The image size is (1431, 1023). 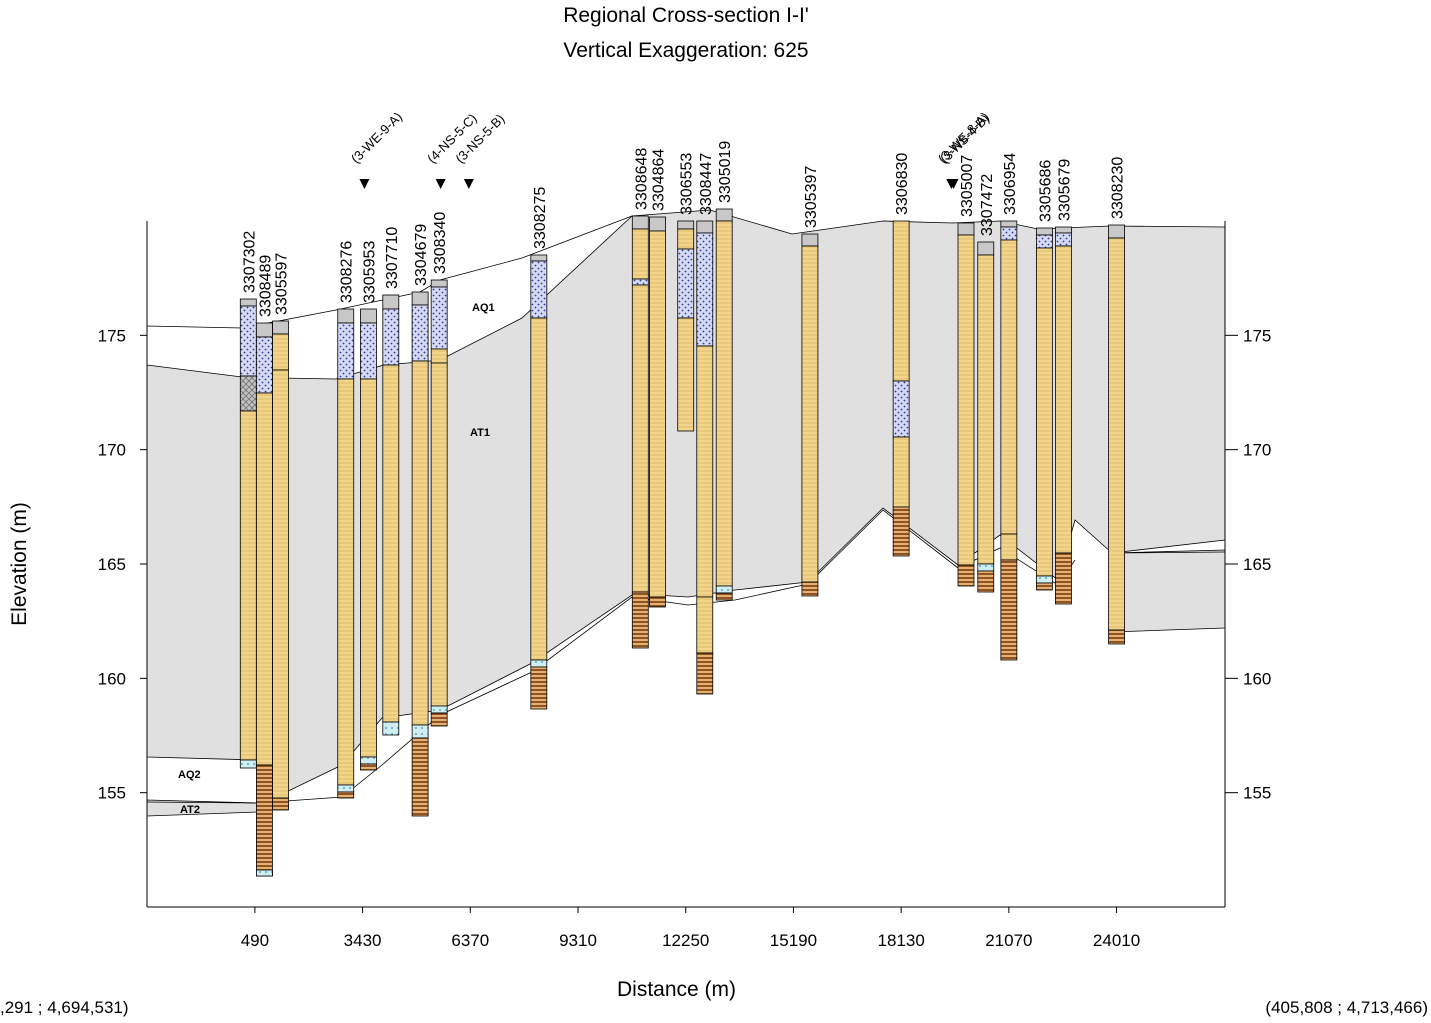 I want to click on well-id-label: 3308648, so click(x=641, y=179).